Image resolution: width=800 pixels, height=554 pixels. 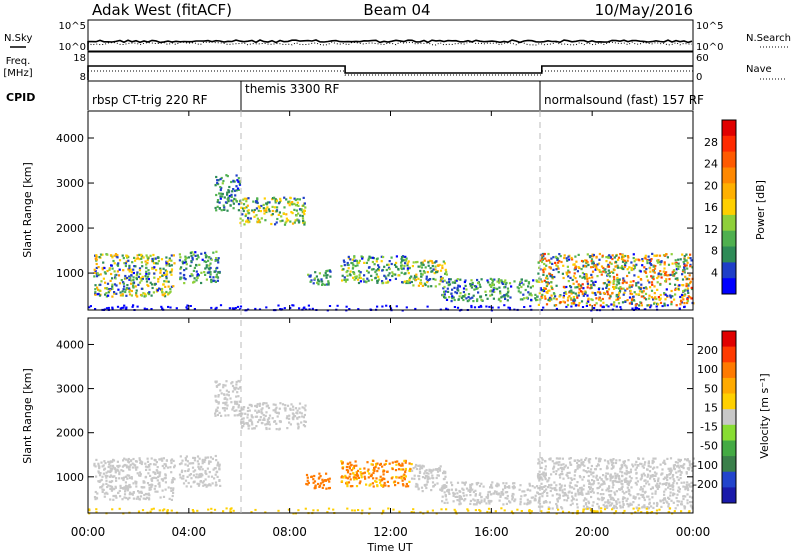 What do you see at coordinates (508, 307) in the screenshot?
I see `power-cell-2063` at bounding box center [508, 307].